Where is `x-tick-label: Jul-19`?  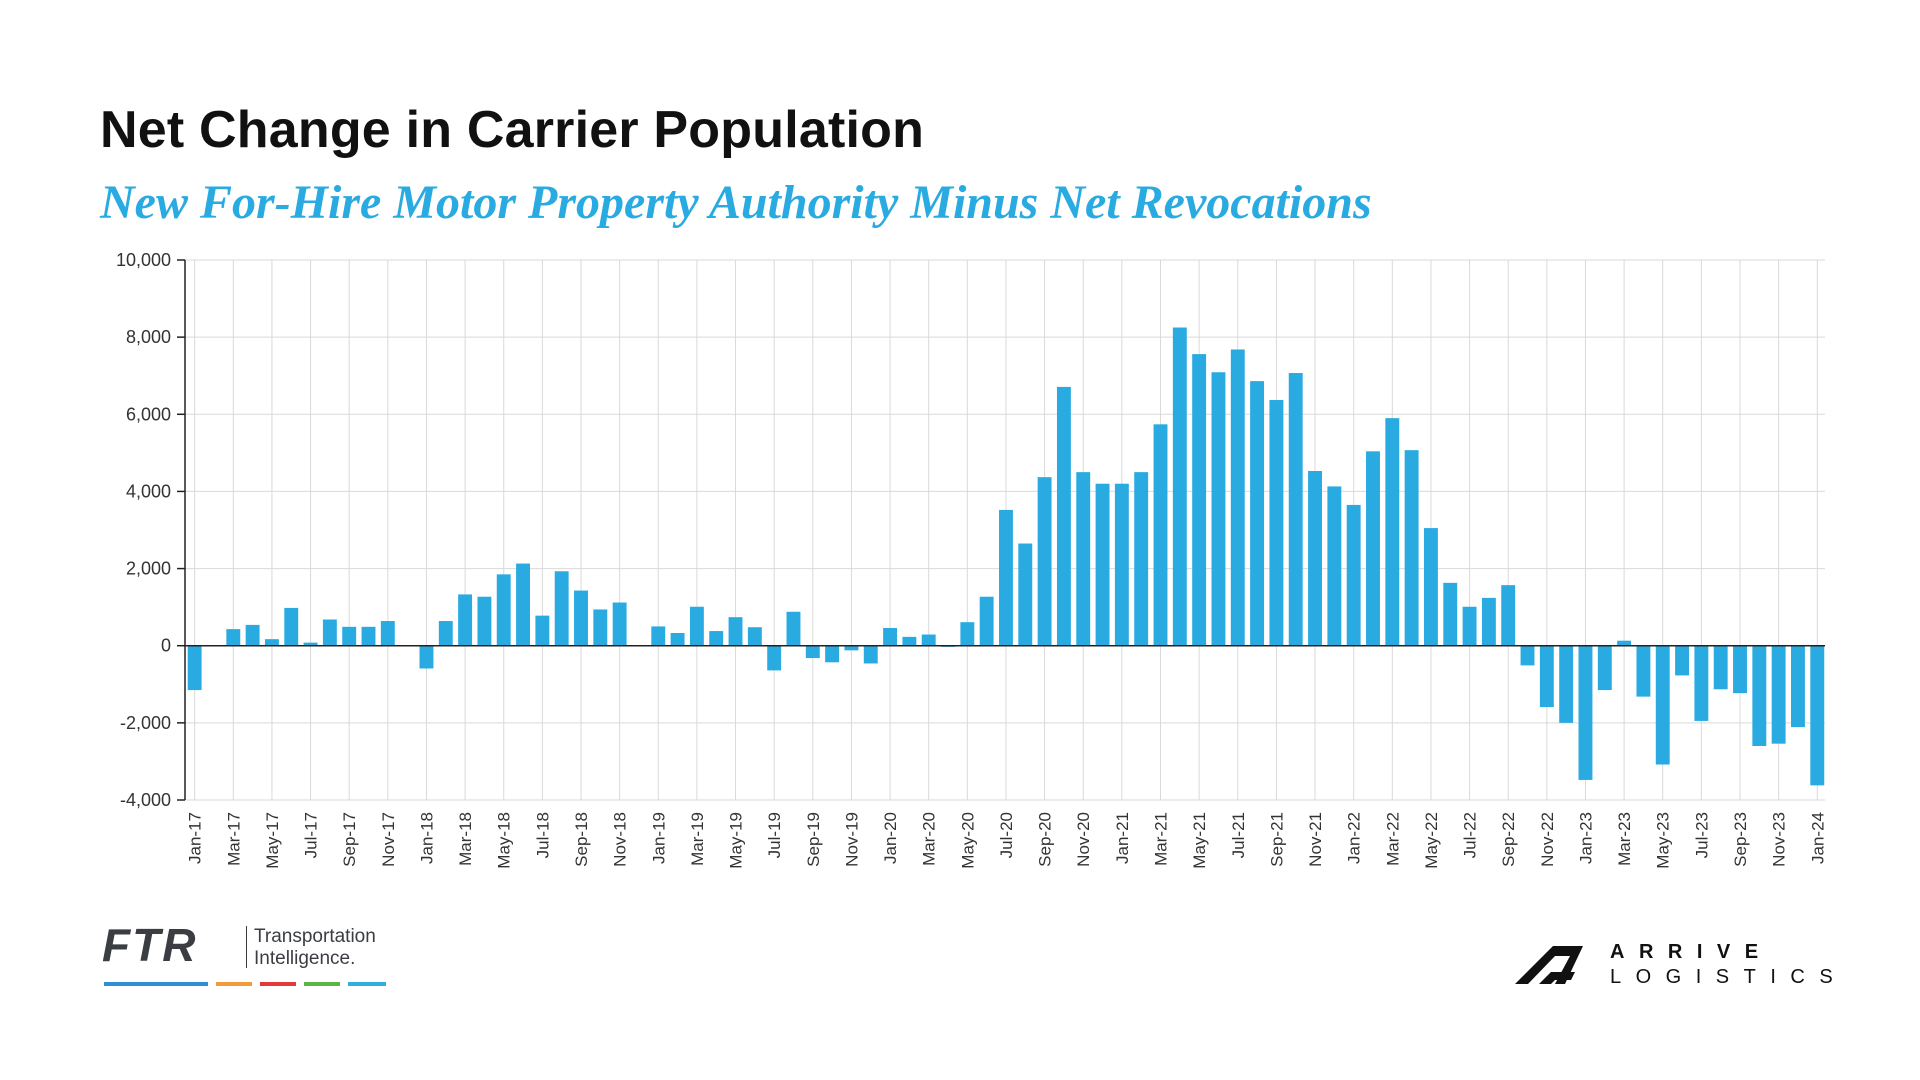
x-tick-label: Jul-19 is located at coordinates (774, 835).